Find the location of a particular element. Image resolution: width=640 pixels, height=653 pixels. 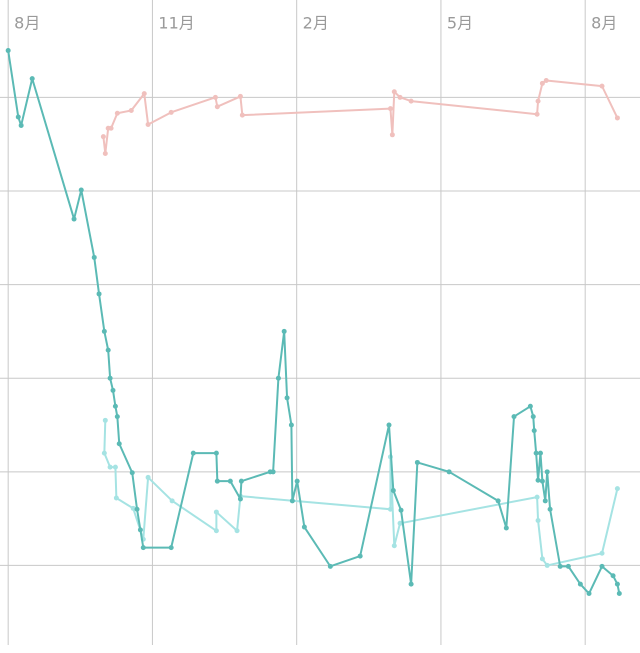

x-tick-label: 11月 is located at coordinates (176, 23).